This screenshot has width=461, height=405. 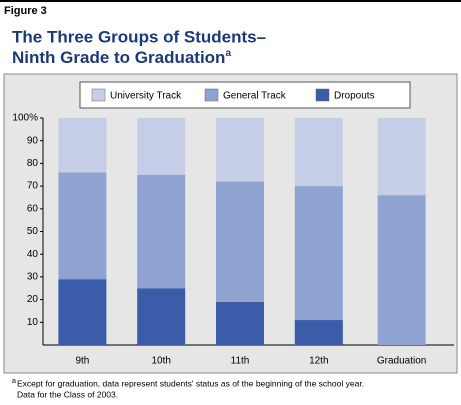 I want to click on footnote-line: Data for the Class of 2003., so click(x=67, y=394).